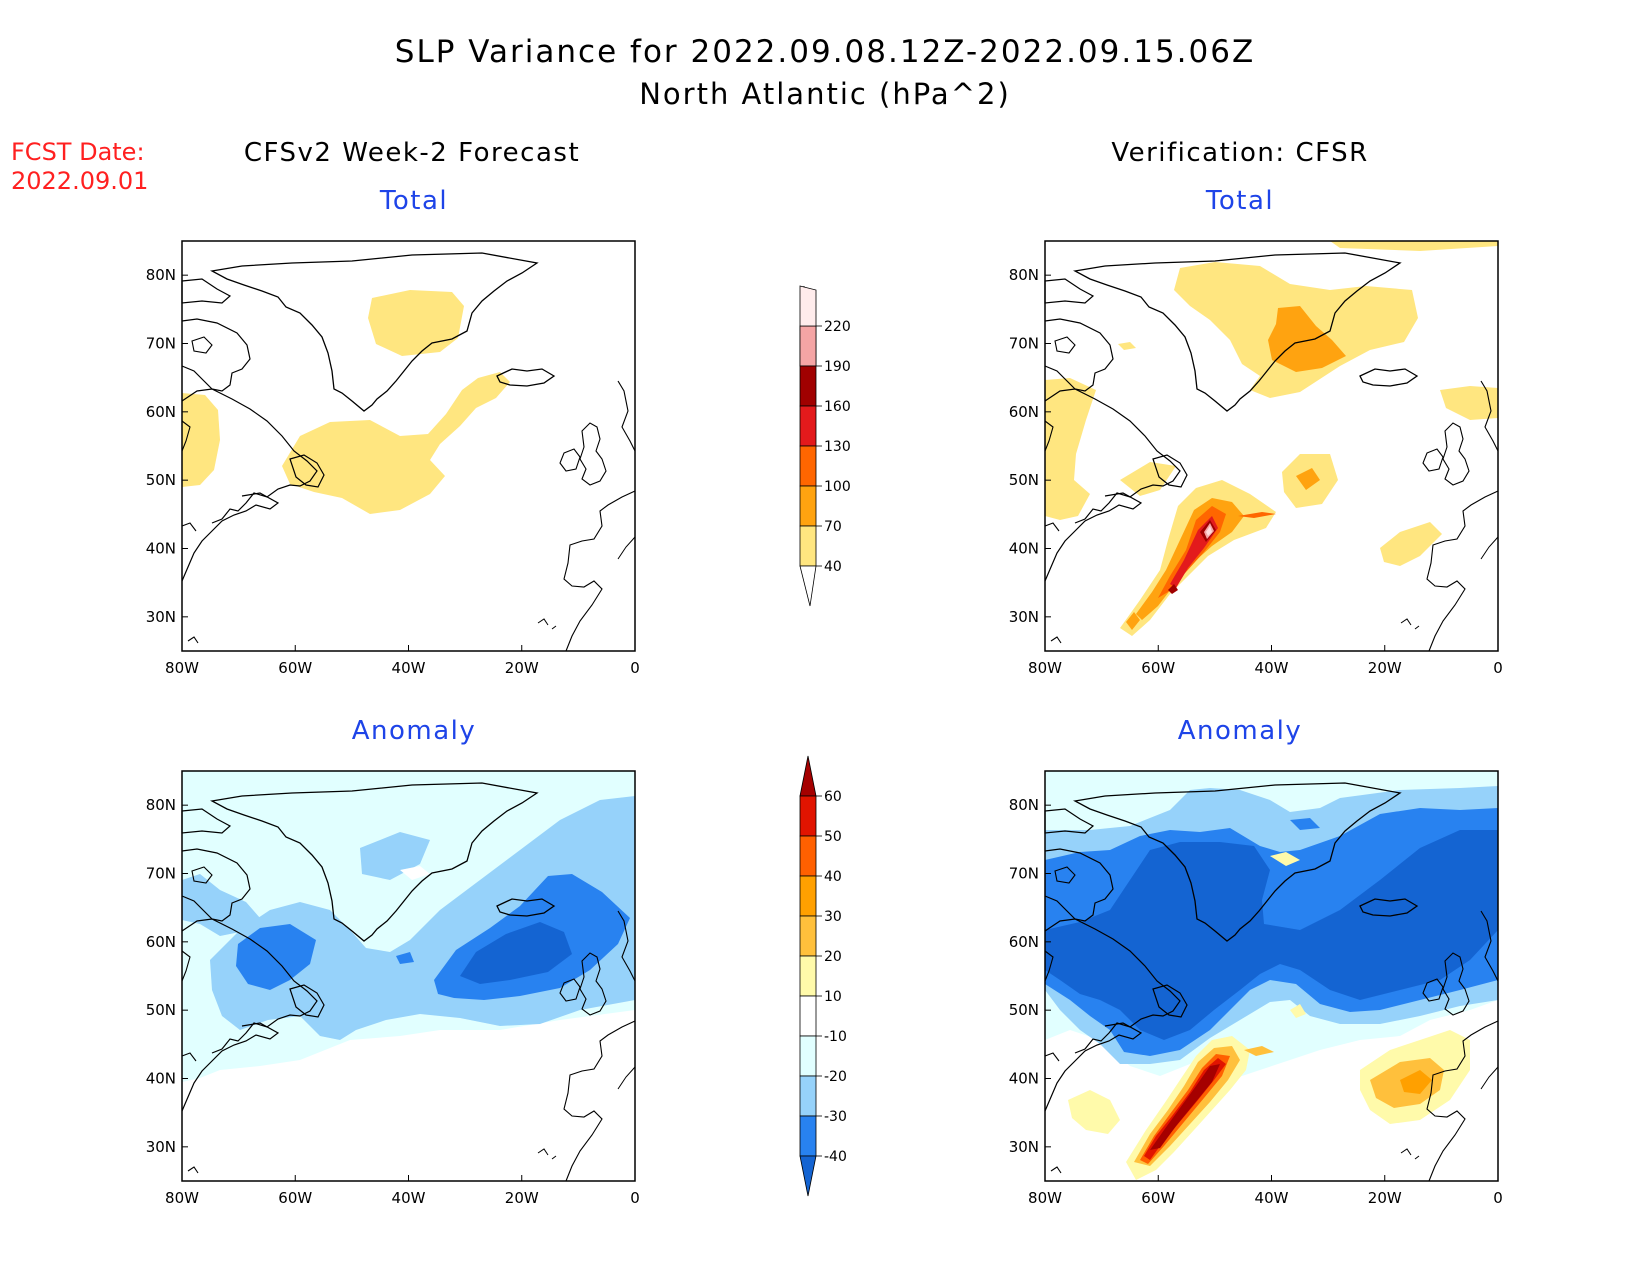  I want to click on forecast-date-value: 2022.09.01, so click(80, 181).